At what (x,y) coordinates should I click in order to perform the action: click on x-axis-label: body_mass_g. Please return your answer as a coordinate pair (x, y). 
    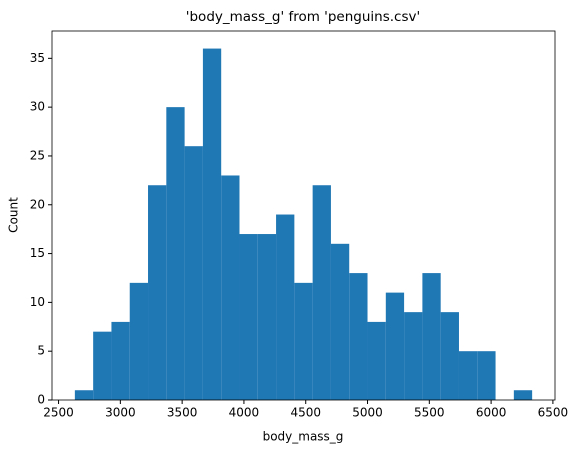
    Looking at the image, I should click on (303, 437).